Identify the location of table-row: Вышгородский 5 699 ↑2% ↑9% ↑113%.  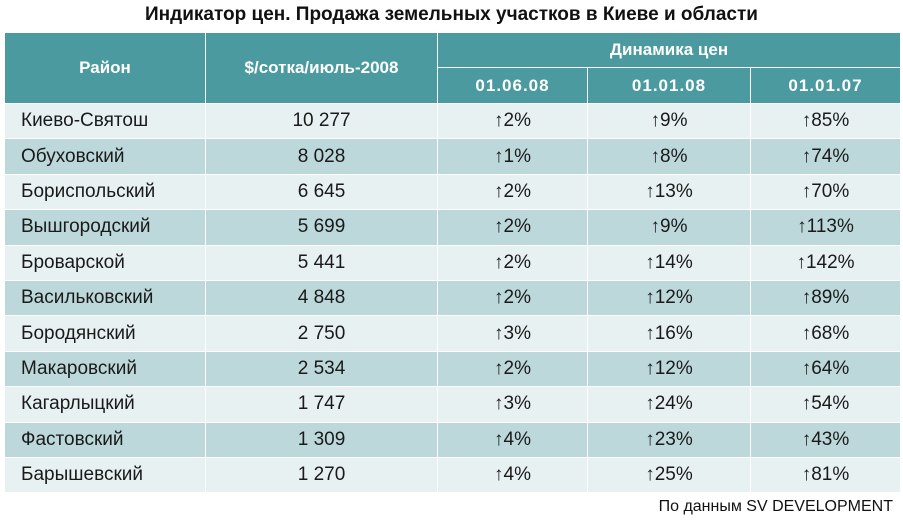
(453, 227).